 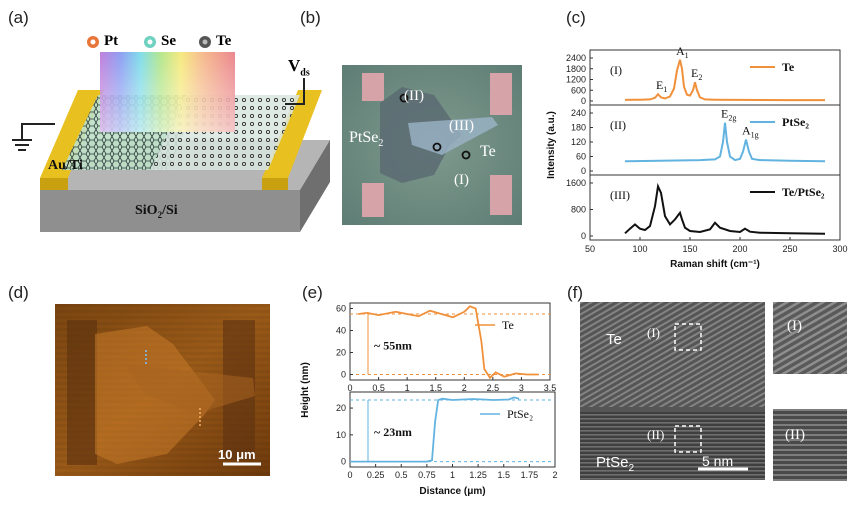 What do you see at coordinates (530, 475) in the screenshot?
I see `x-tick-label: 1.75` at bounding box center [530, 475].